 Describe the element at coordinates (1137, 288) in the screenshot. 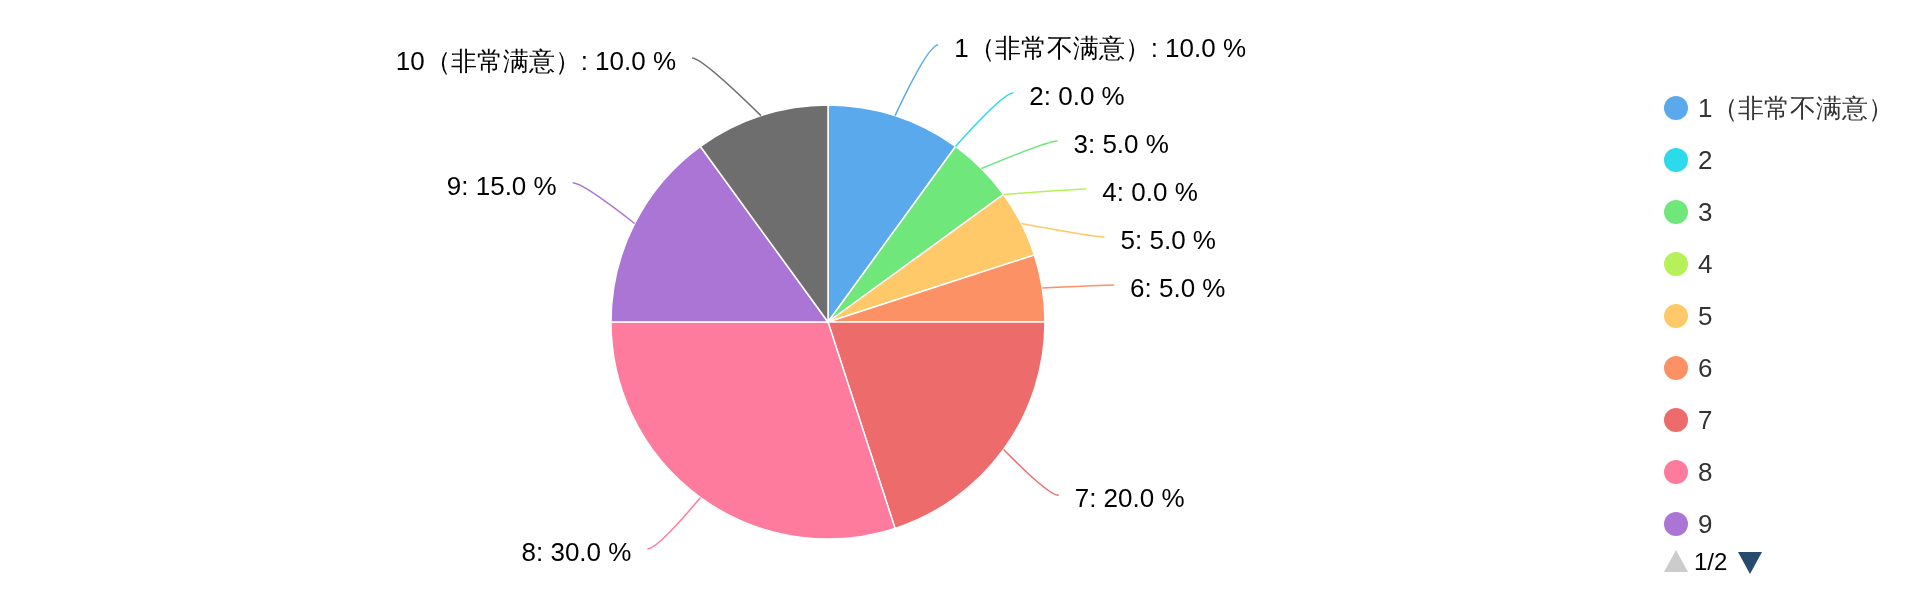

I see `slice-label: 6` at that location.